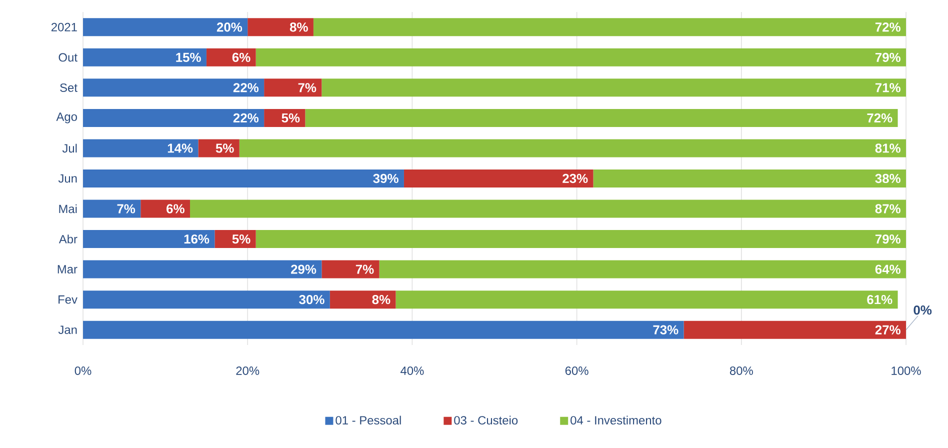 Image resolution: width=948 pixels, height=448 pixels. I want to click on data-label: 64%, so click(887, 269).